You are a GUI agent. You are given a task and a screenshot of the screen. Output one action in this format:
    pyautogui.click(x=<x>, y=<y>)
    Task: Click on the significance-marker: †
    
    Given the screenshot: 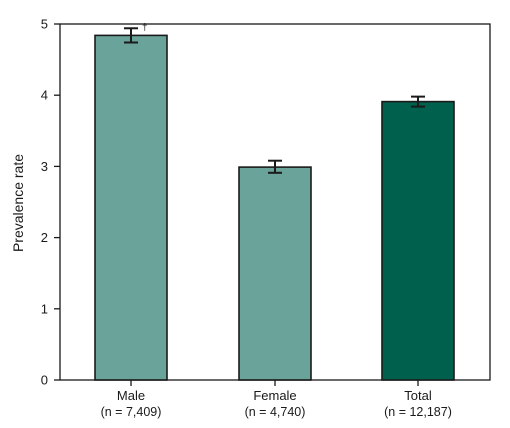 What is the action you would take?
    pyautogui.click(x=145, y=27)
    